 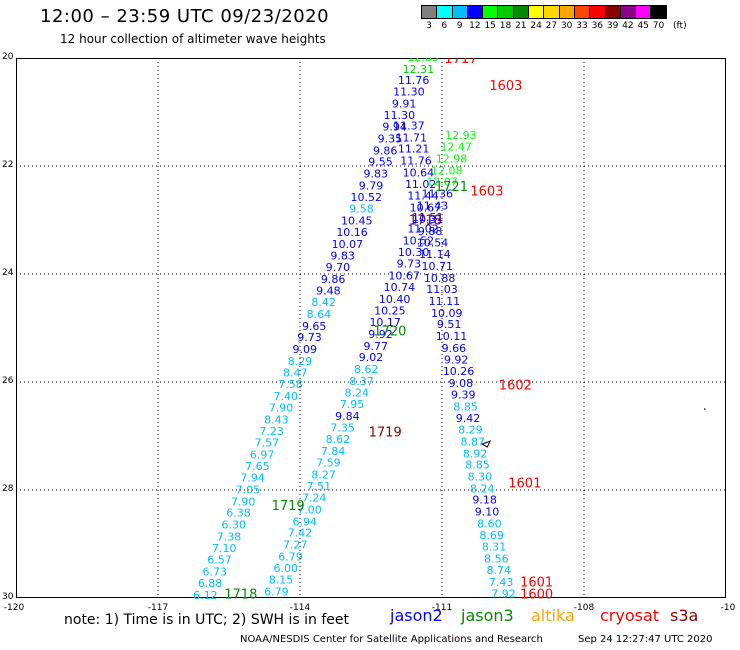 What do you see at coordinates (494, 547) in the screenshot?
I see `wave-height-value: 8.31` at bounding box center [494, 547].